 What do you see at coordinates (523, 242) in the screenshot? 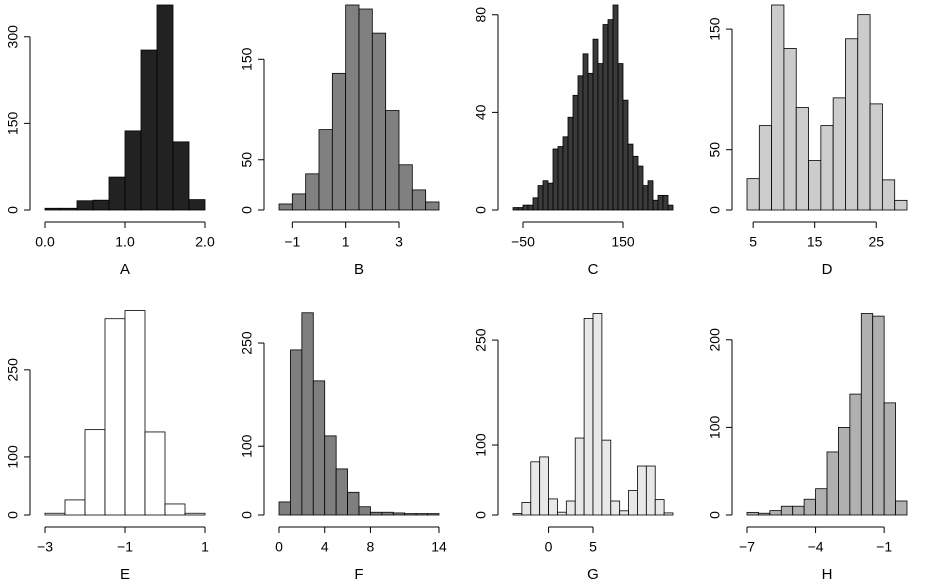
I see `x-tick-label: −50` at bounding box center [523, 242].